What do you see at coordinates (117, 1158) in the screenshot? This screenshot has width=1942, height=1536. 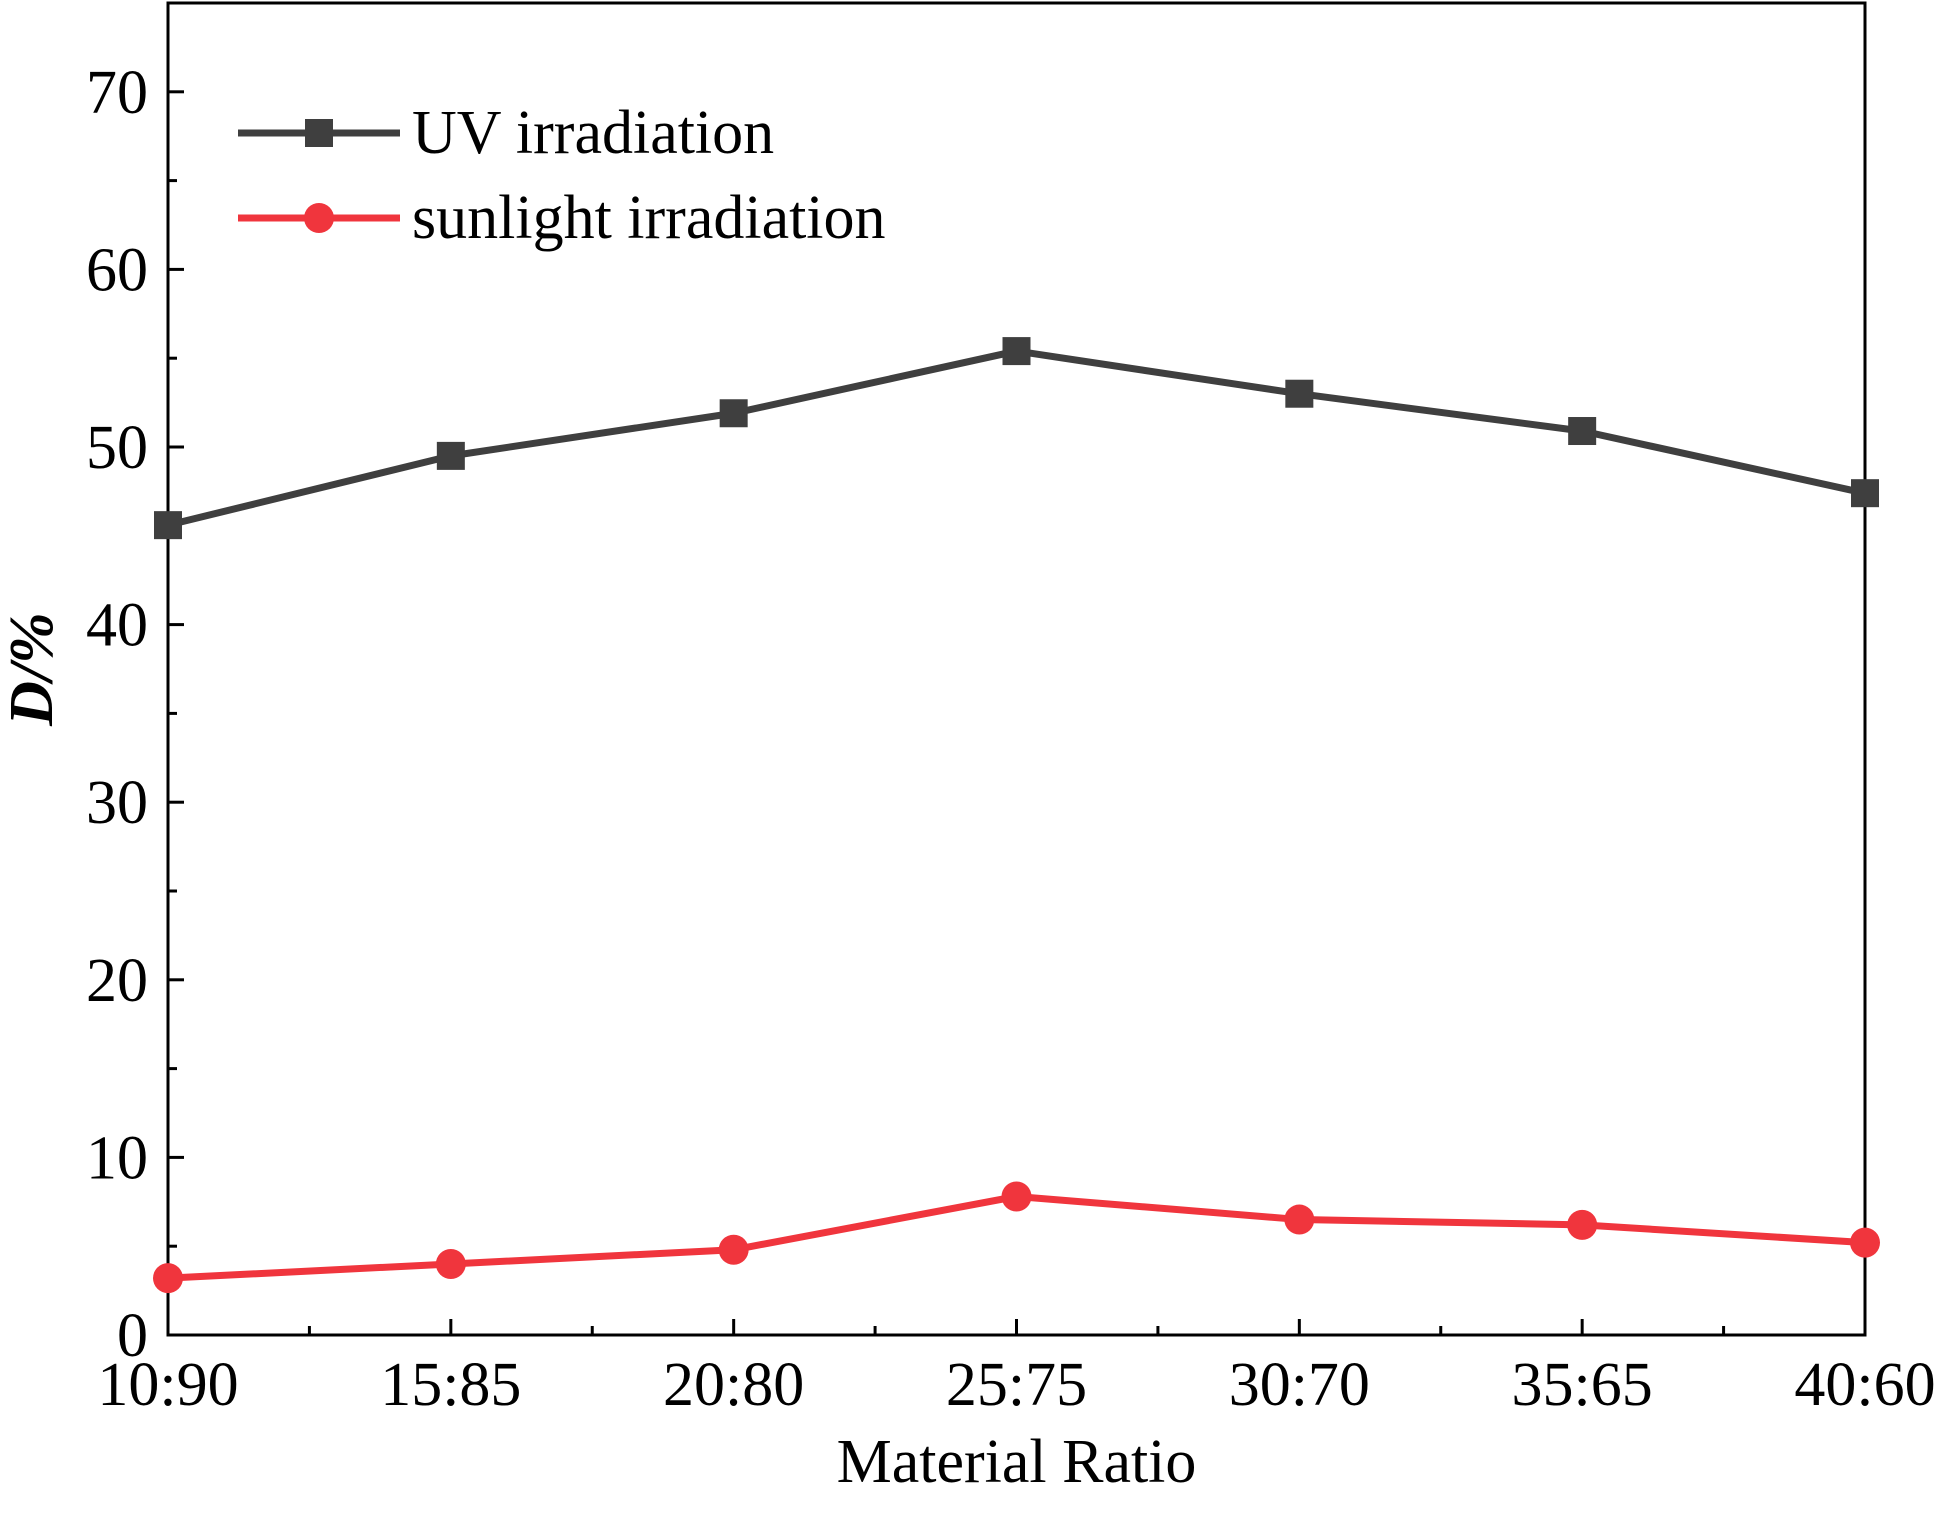 I see `y-tick-label: 10` at bounding box center [117, 1158].